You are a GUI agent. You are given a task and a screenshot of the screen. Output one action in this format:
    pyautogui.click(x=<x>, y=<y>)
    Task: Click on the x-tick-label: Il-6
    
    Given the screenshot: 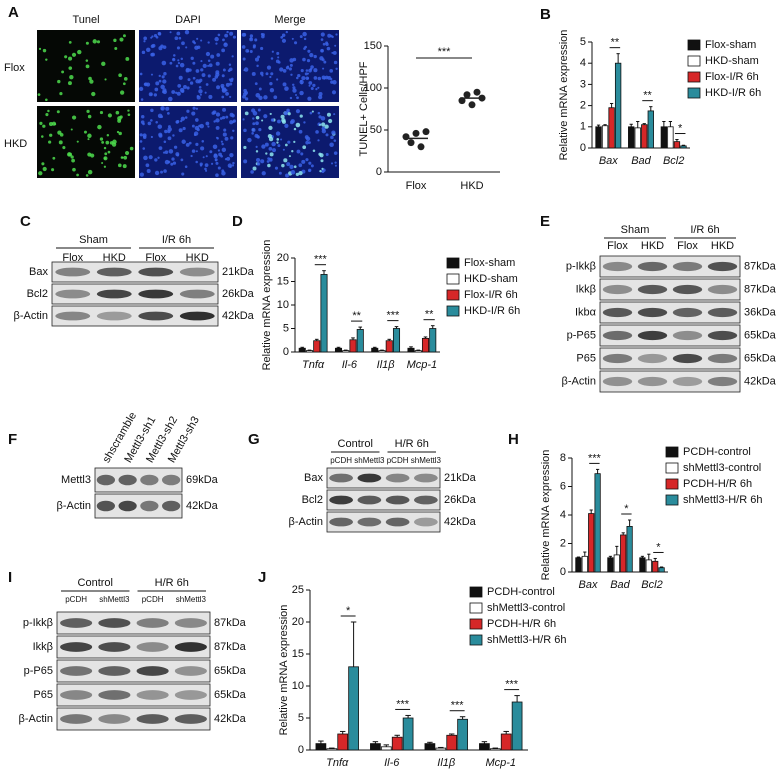 What is the action you would take?
    pyautogui.click(x=392, y=763)
    